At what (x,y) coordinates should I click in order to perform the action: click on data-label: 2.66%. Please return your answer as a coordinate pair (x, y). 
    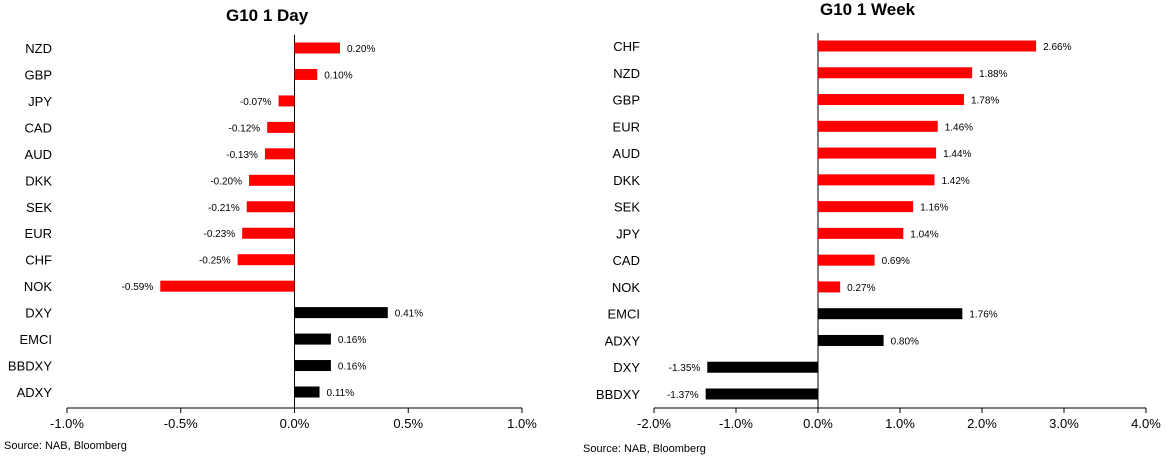
    Looking at the image, I should click on (1057, 47).